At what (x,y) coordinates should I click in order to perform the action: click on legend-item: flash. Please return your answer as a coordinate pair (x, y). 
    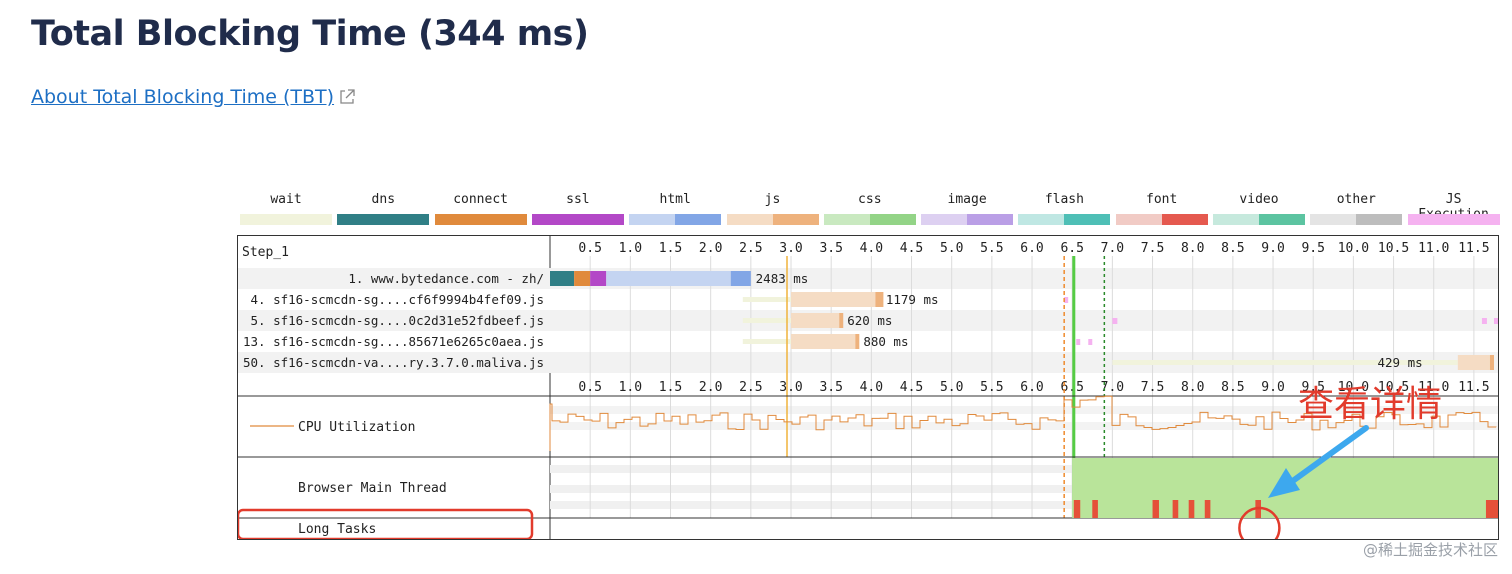
    Looking at the image, I should click on (1064, 210).